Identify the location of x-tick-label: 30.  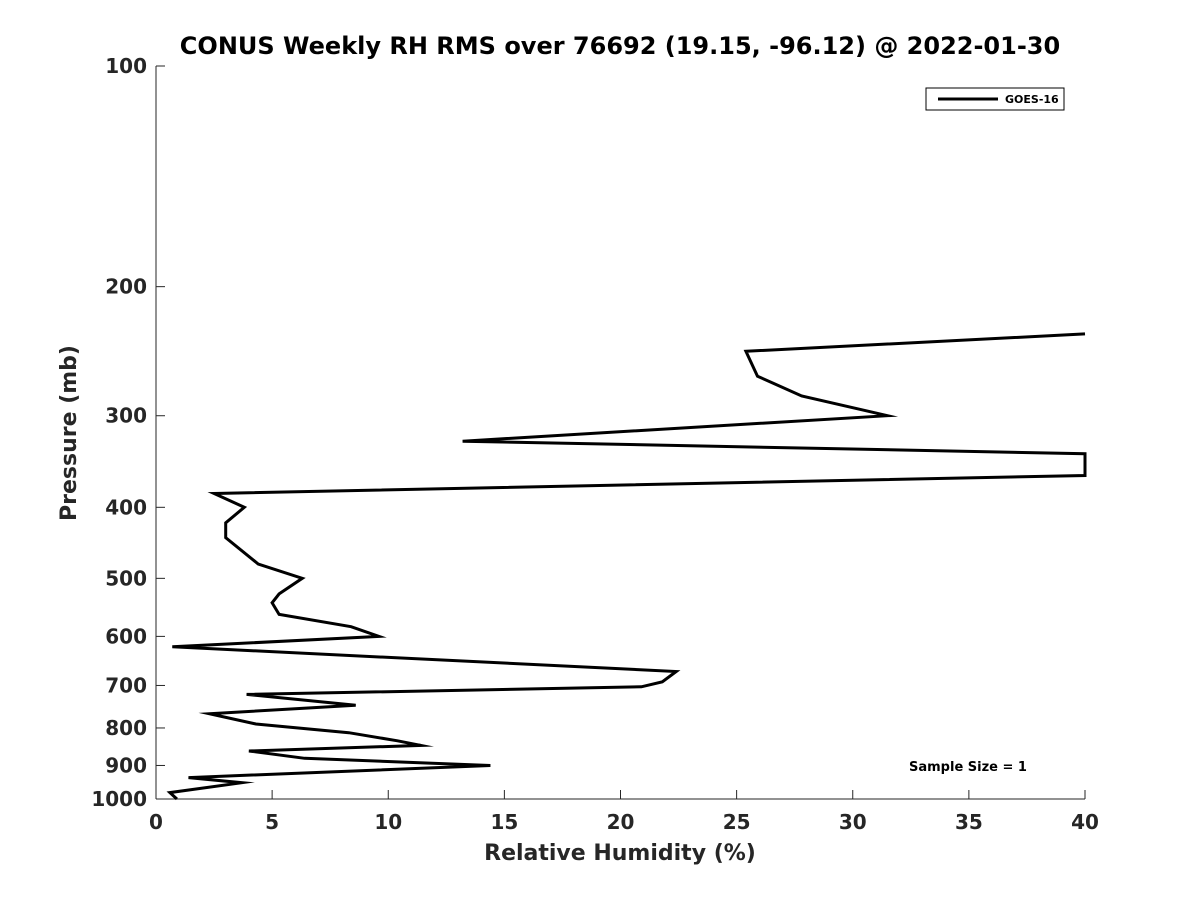
(853, 822).